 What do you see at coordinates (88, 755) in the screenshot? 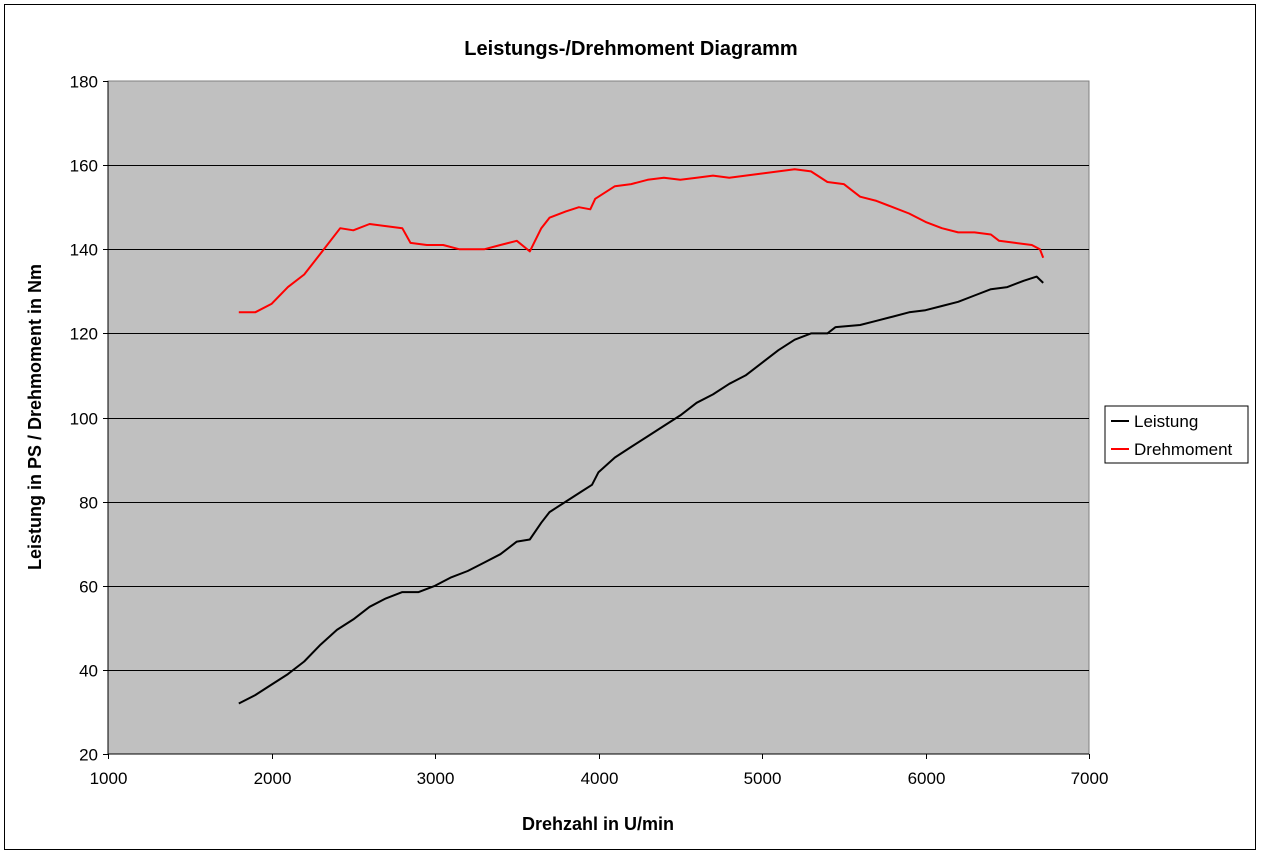
I see `y-tick-label: 20` at bounding box center [88, 755].